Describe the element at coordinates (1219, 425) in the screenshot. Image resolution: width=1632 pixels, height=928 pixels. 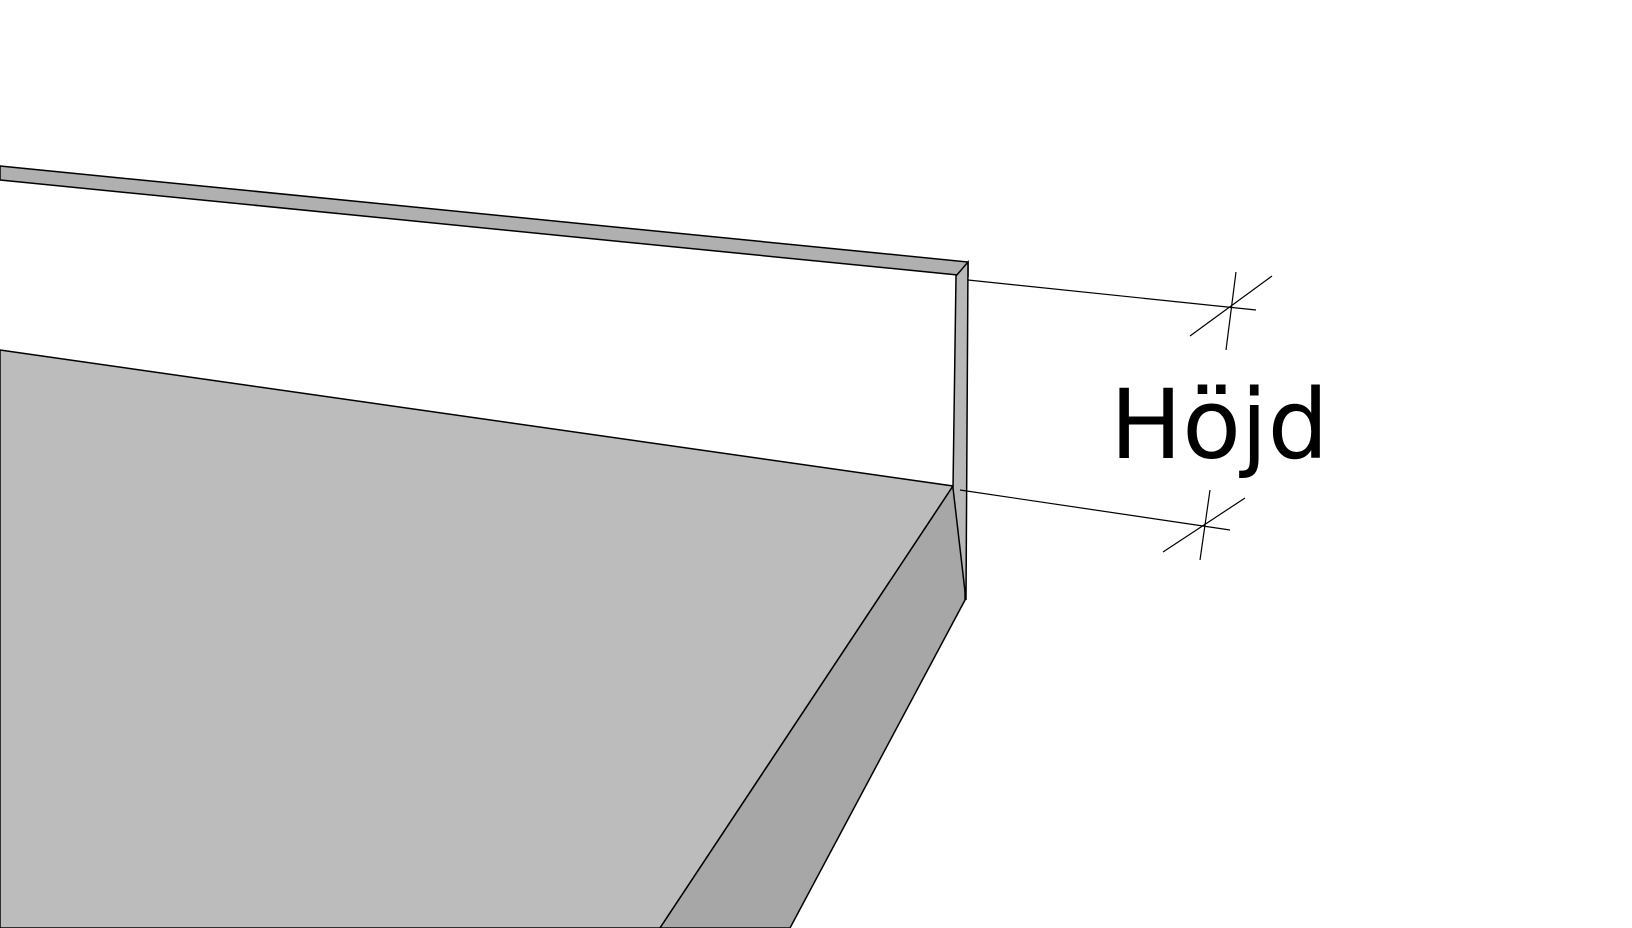
I see `dimension-label: Höjd` at that location.